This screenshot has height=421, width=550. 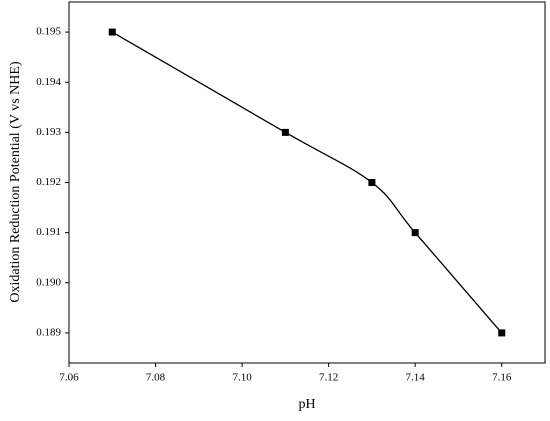 What do you see at coordinates (48, 232) in the screenshot?
I see `y-tick-label: 0.191` at bounding box center [48, 232].